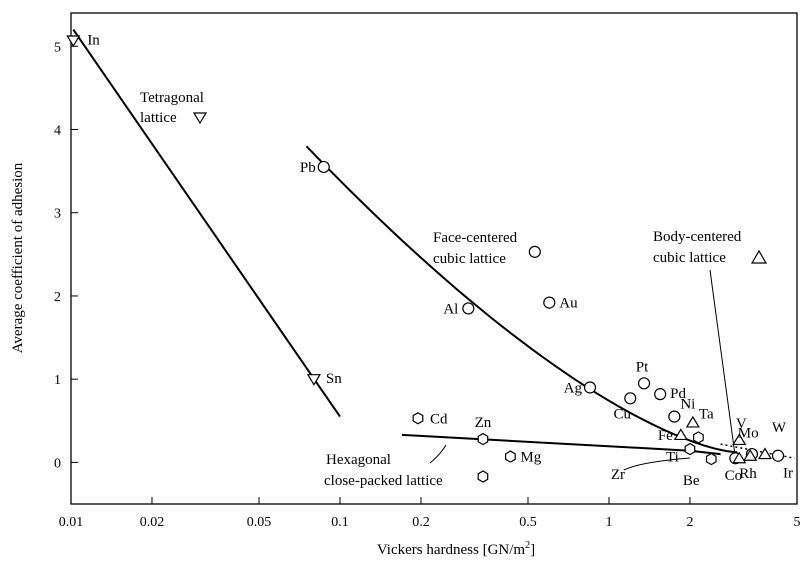 The width and height of the screenshot is (803, 567). I want to click on zn-data-point, so click(483, 439).